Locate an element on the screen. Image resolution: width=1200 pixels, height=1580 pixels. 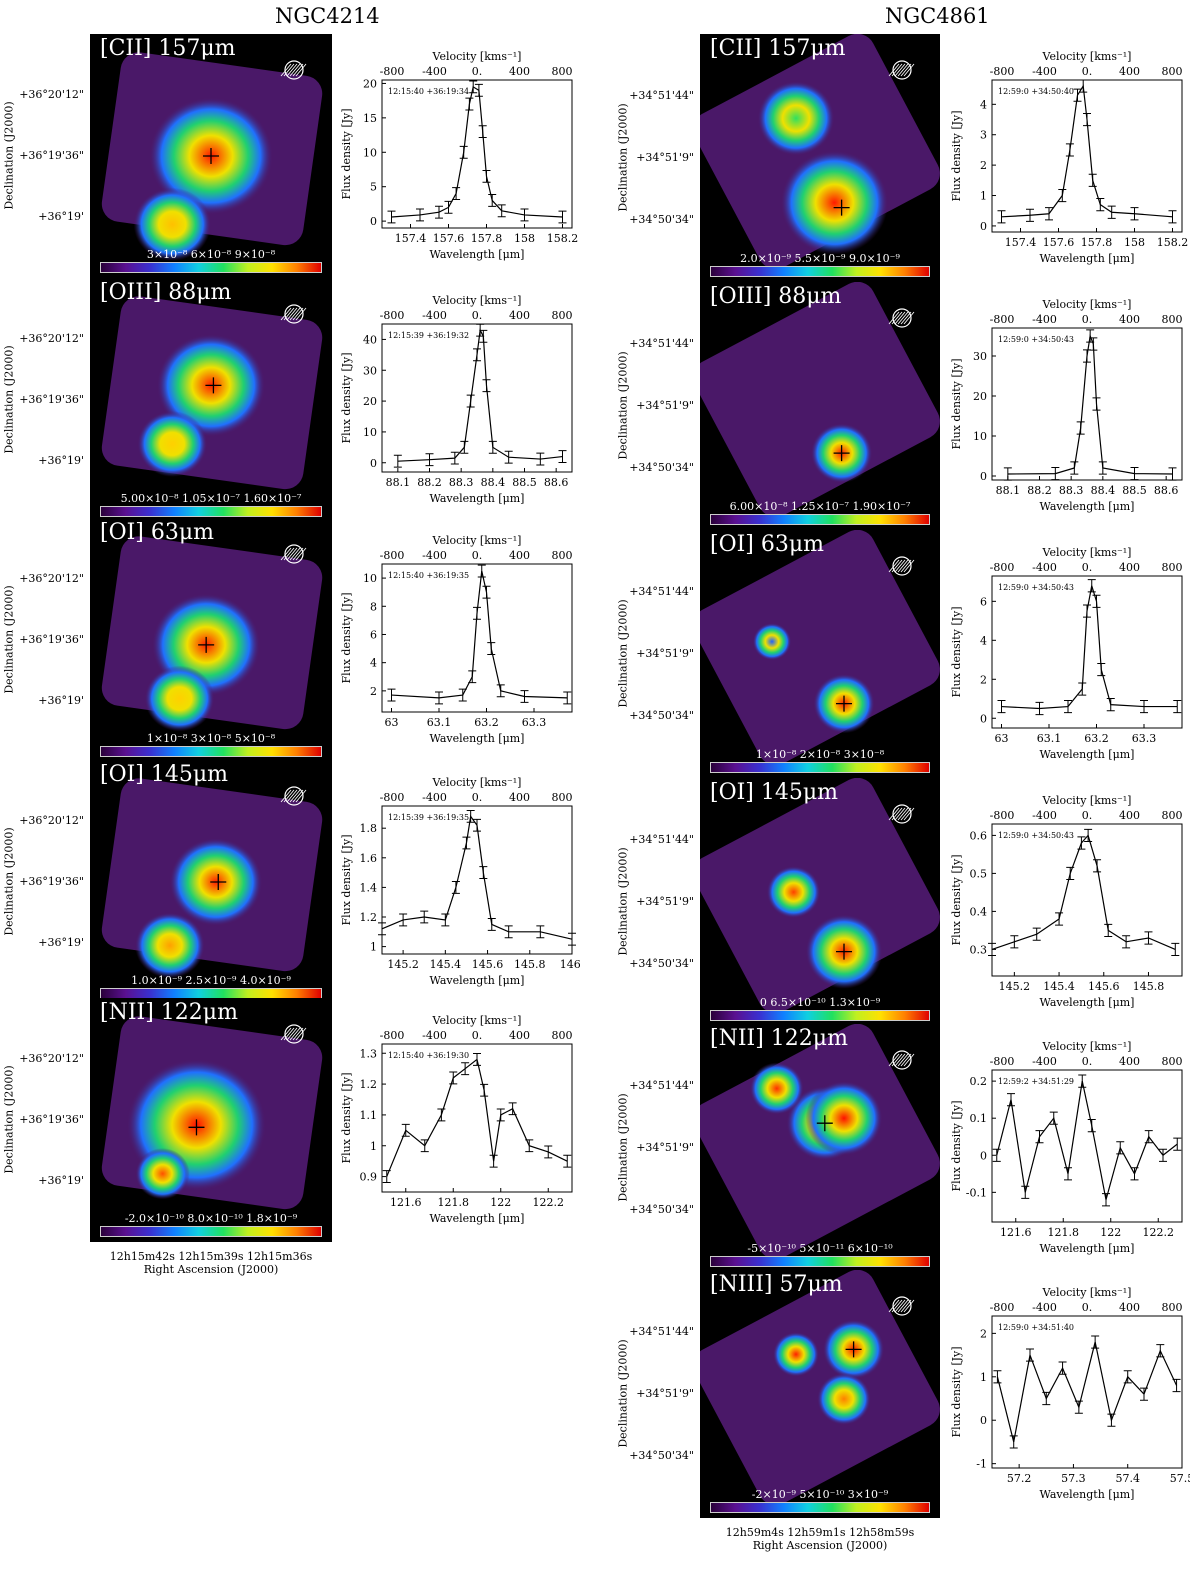
galaxy-title-ngc4861: NGC4861 is located at coordinates (937, 16).